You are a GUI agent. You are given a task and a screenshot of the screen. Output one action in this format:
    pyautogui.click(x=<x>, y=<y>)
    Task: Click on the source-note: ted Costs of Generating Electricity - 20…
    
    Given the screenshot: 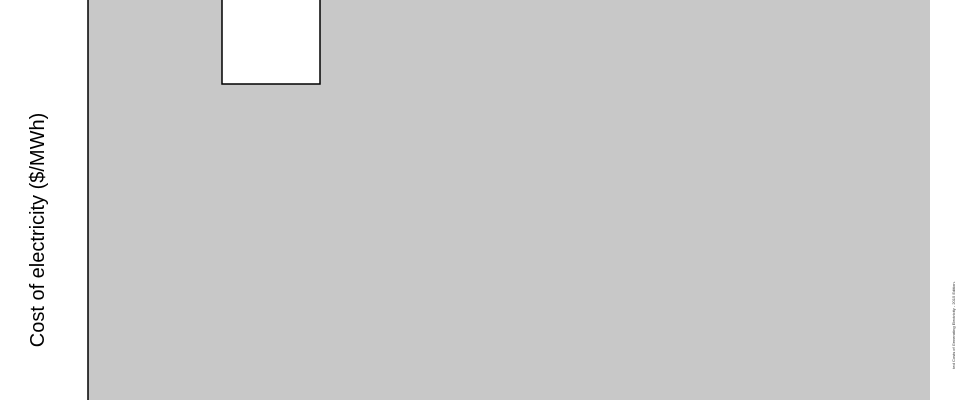 What is the action you would take?
    pyautogui.click(x=953, y=324)
    